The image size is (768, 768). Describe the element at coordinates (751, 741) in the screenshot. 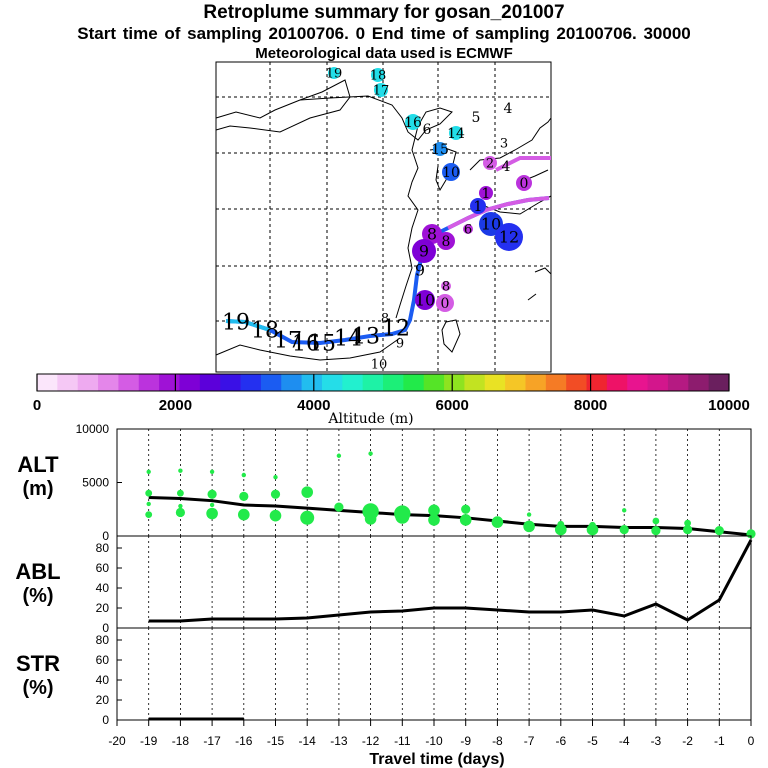

I see `x-tick-label: 0` at that location.